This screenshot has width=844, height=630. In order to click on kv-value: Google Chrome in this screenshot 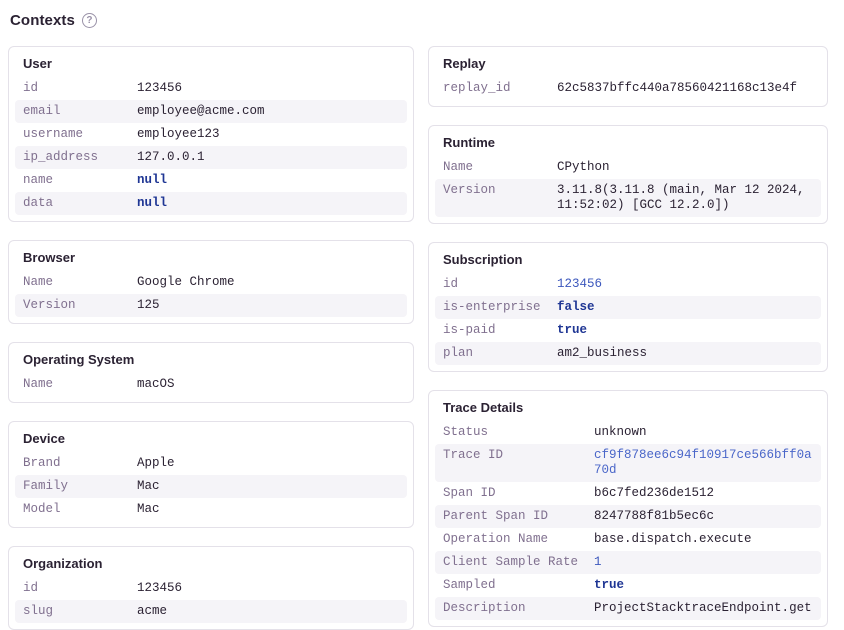, I will do `click(186, 282)`.